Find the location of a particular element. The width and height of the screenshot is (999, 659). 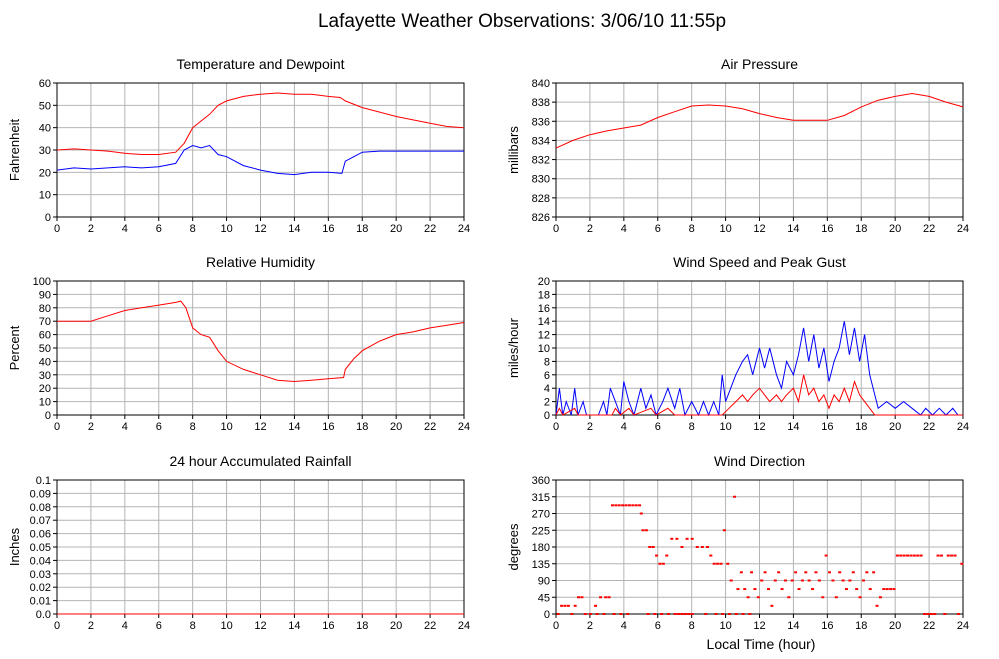

x-axis-label: Local Time (hour) is located at coordinates (761, 644).